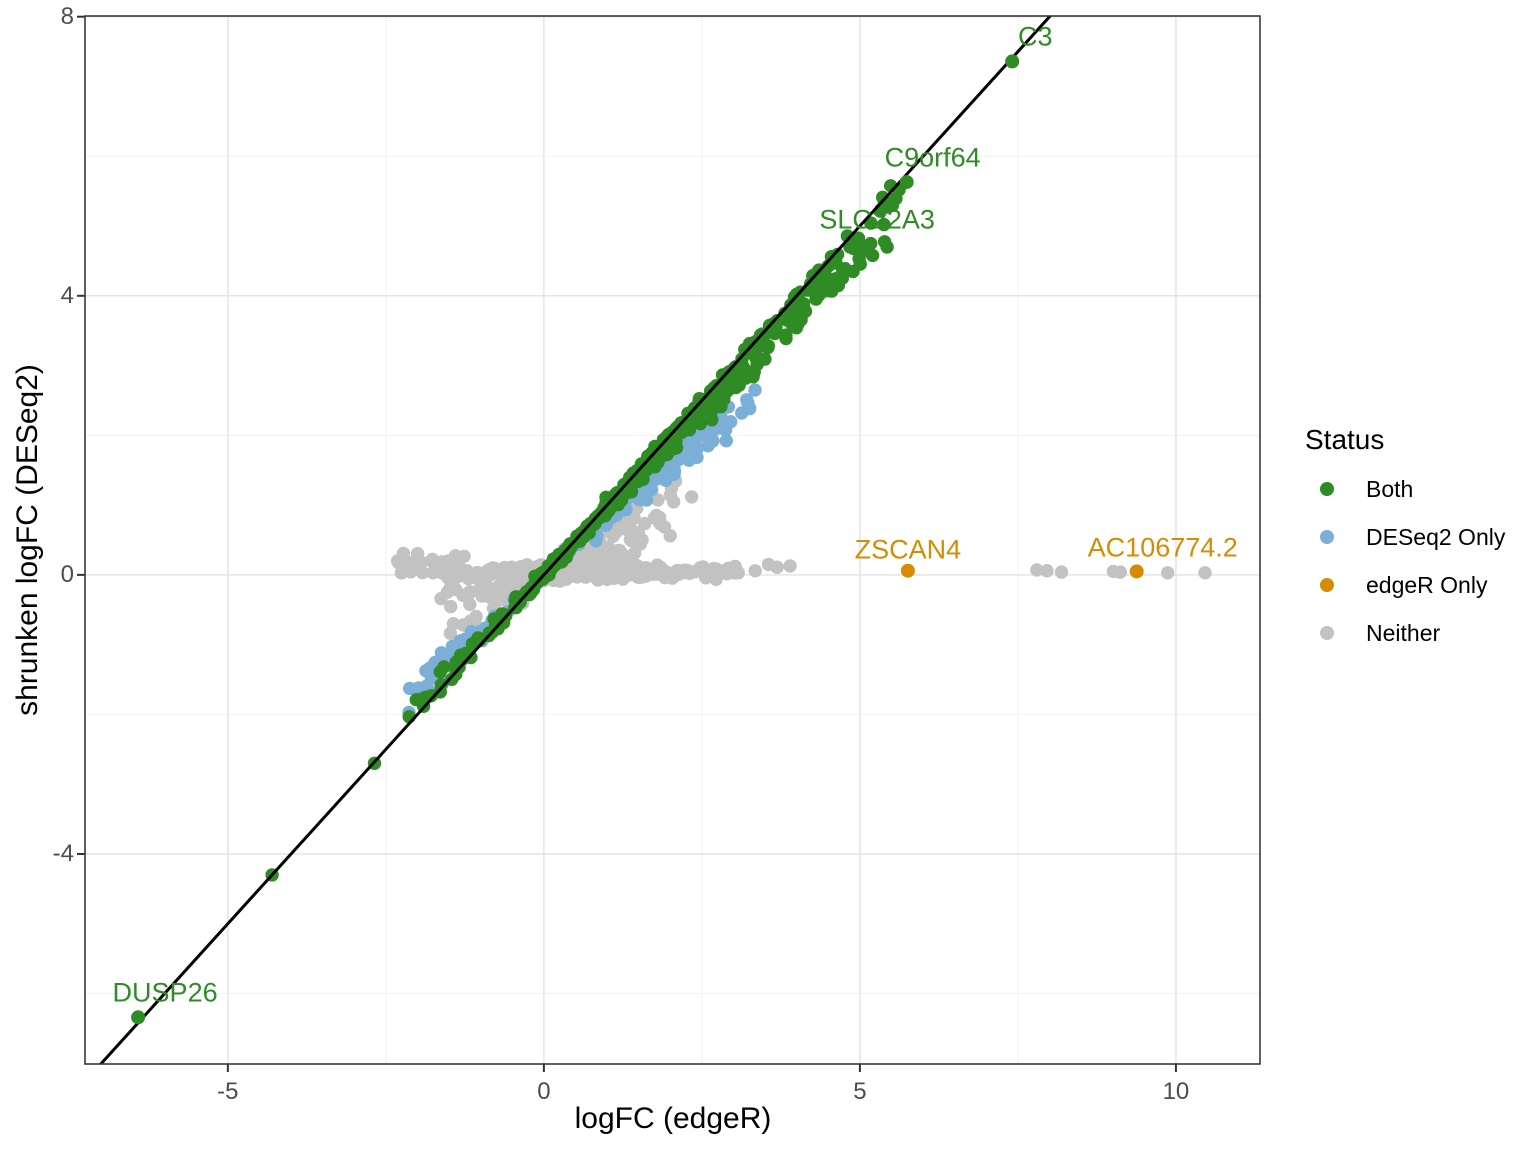  I want to click on legend-item-deseq2-only: DESeq2 Only, so click(1405, 537).